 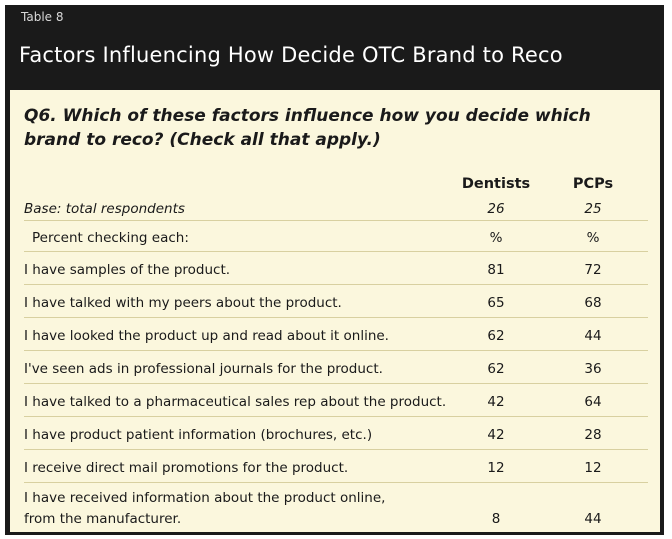 I want to click on value-pcps: 64, so click(x=593, y=402).